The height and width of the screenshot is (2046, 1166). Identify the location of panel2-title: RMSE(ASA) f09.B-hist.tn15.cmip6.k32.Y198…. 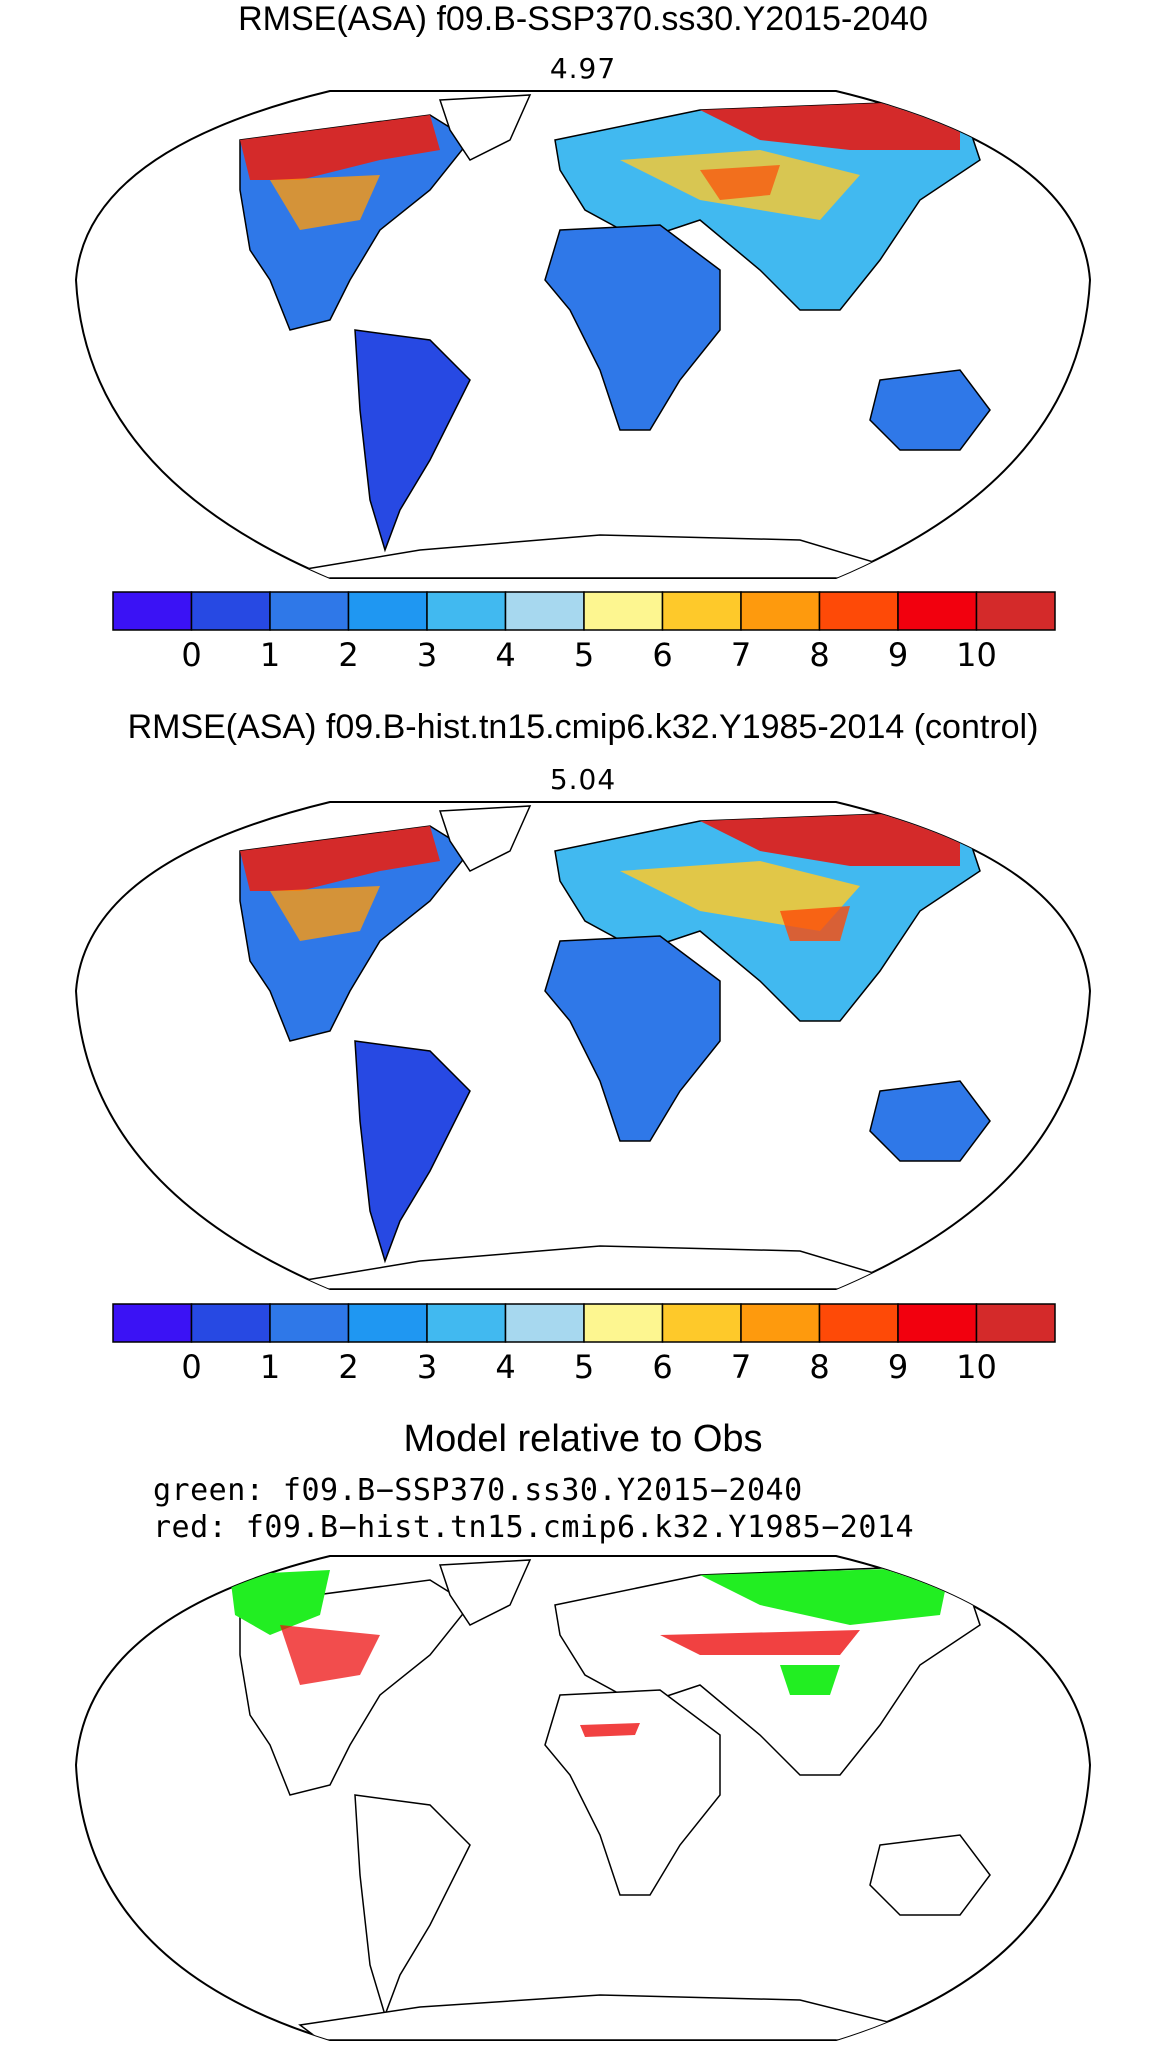
(583, 727).